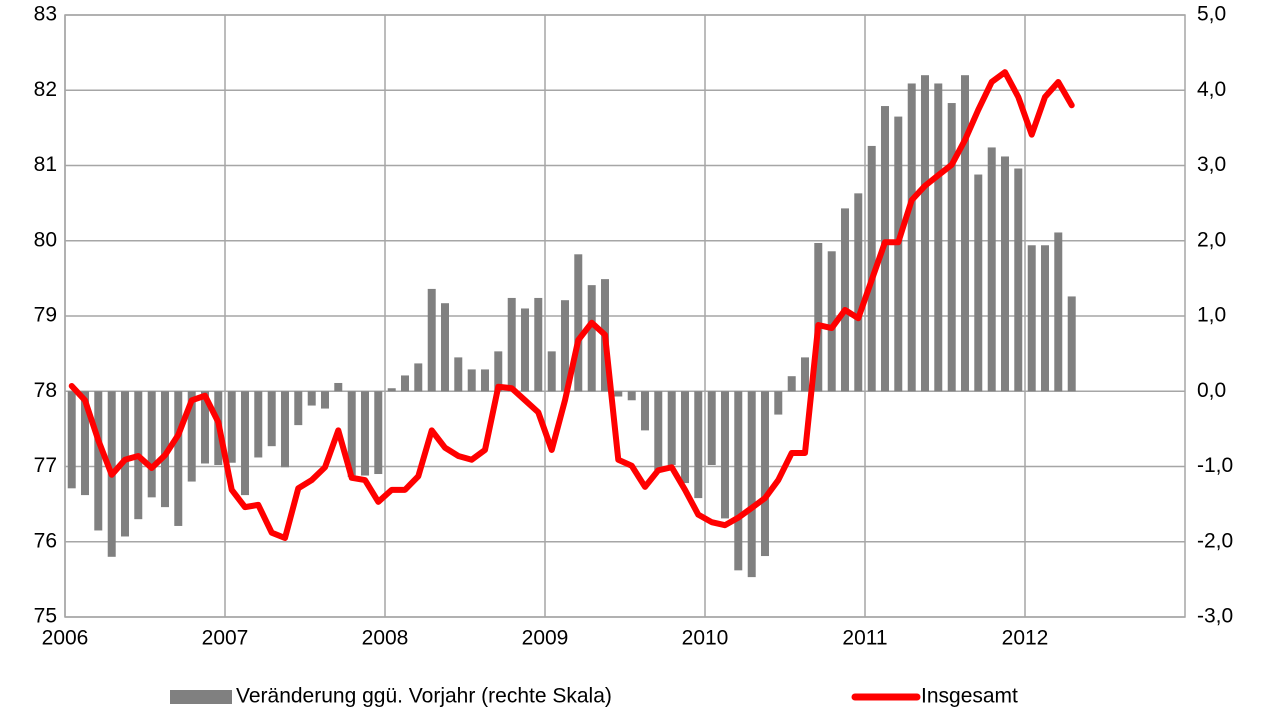  I want to click on y-tick-label: 79, so click(45, 315).